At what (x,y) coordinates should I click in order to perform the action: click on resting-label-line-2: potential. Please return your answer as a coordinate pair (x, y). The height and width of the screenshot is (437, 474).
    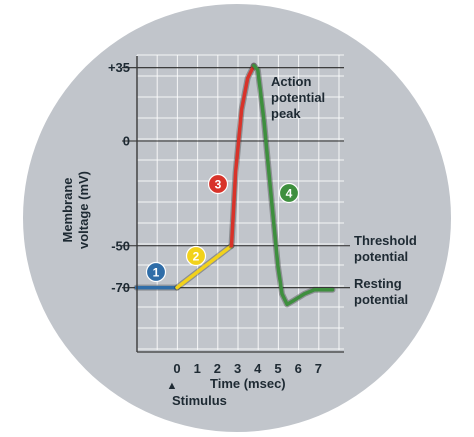
    Looking at the image, I should click on (381, 299).